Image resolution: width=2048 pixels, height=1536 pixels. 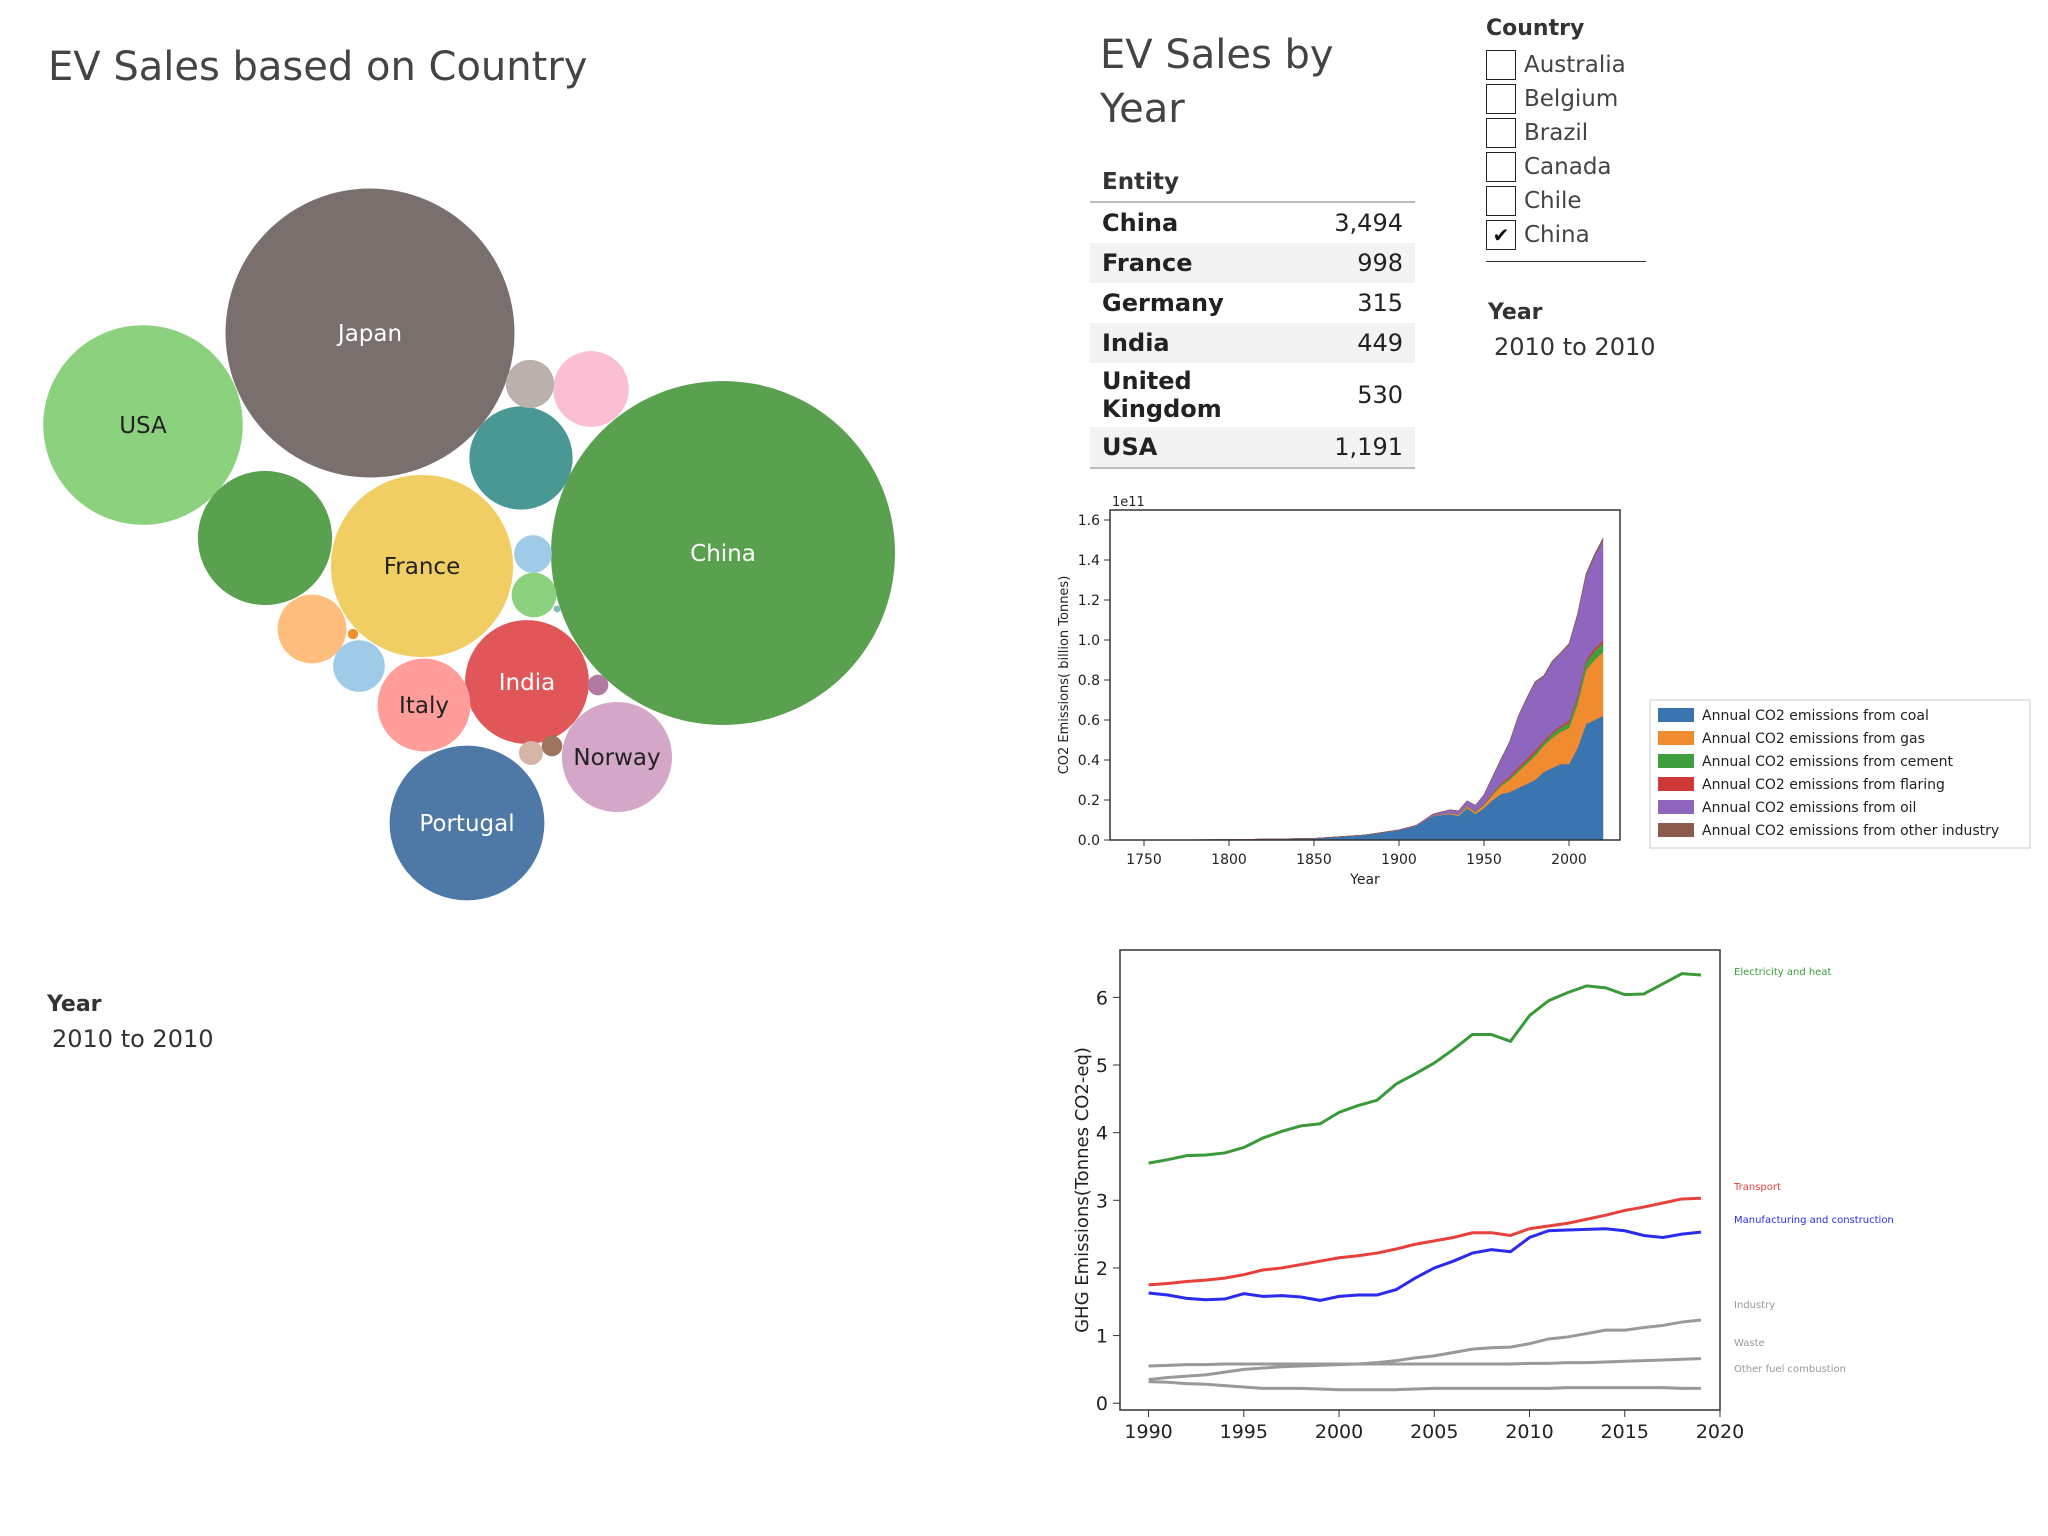 I want to click on table-title-line2: Year, so click(x=1142, y=109).